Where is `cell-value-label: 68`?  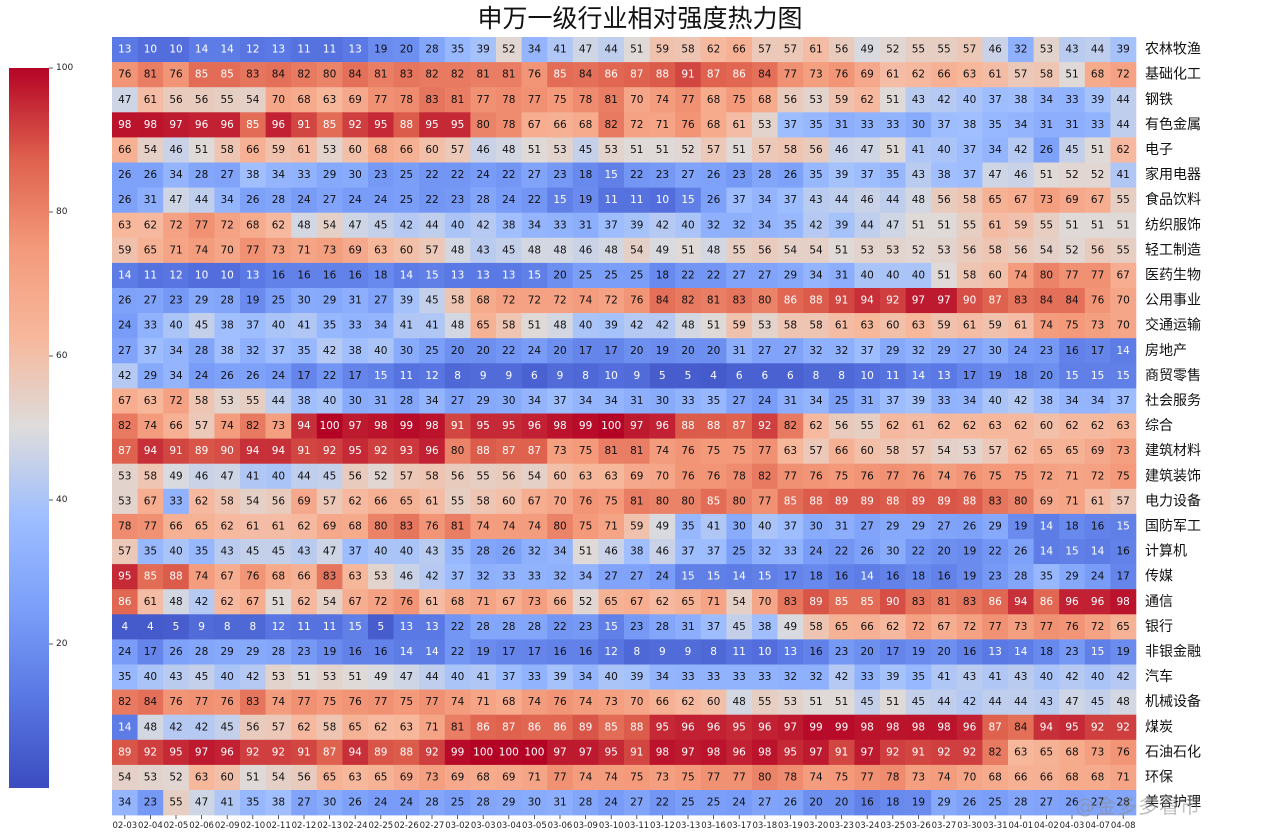 cell-value-label: 68 is located at coordinates (483, 301).